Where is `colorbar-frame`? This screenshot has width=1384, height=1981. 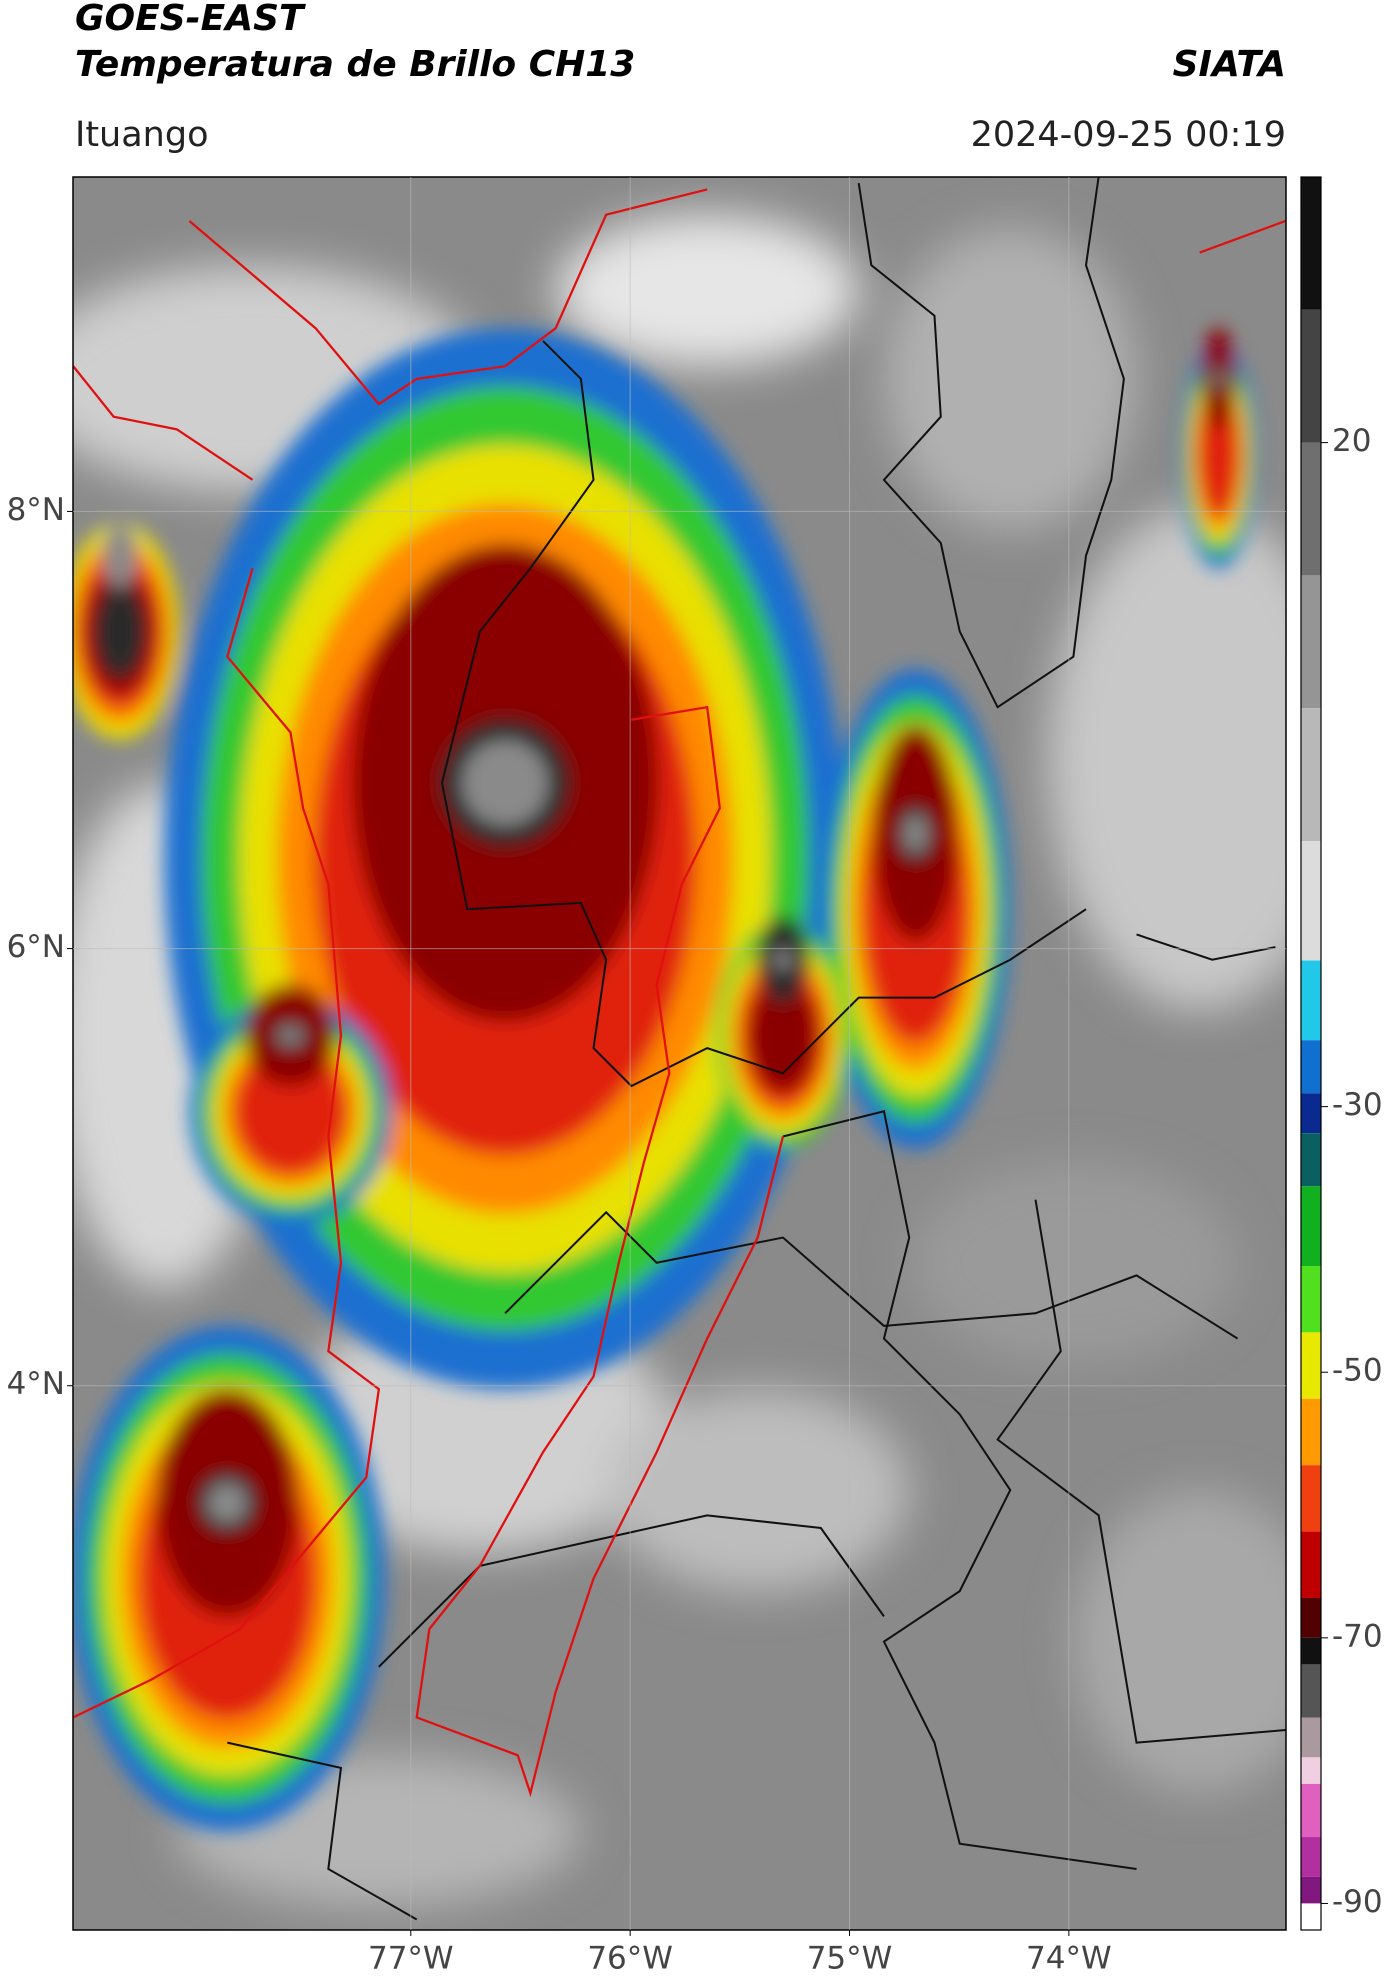
colorbar-frame is located at coordinates (1311, 1053).